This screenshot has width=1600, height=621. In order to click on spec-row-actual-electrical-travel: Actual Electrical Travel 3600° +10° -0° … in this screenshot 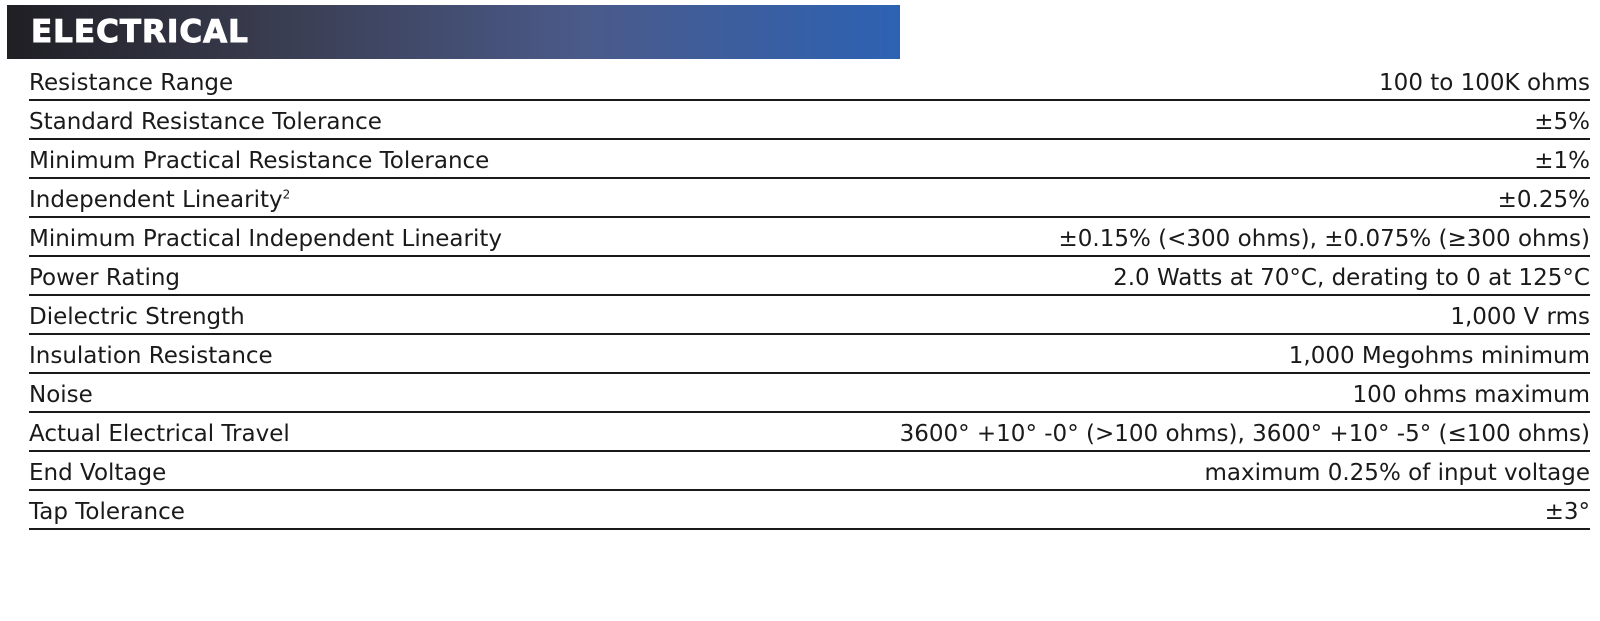, I will do `click(809, 432)`.